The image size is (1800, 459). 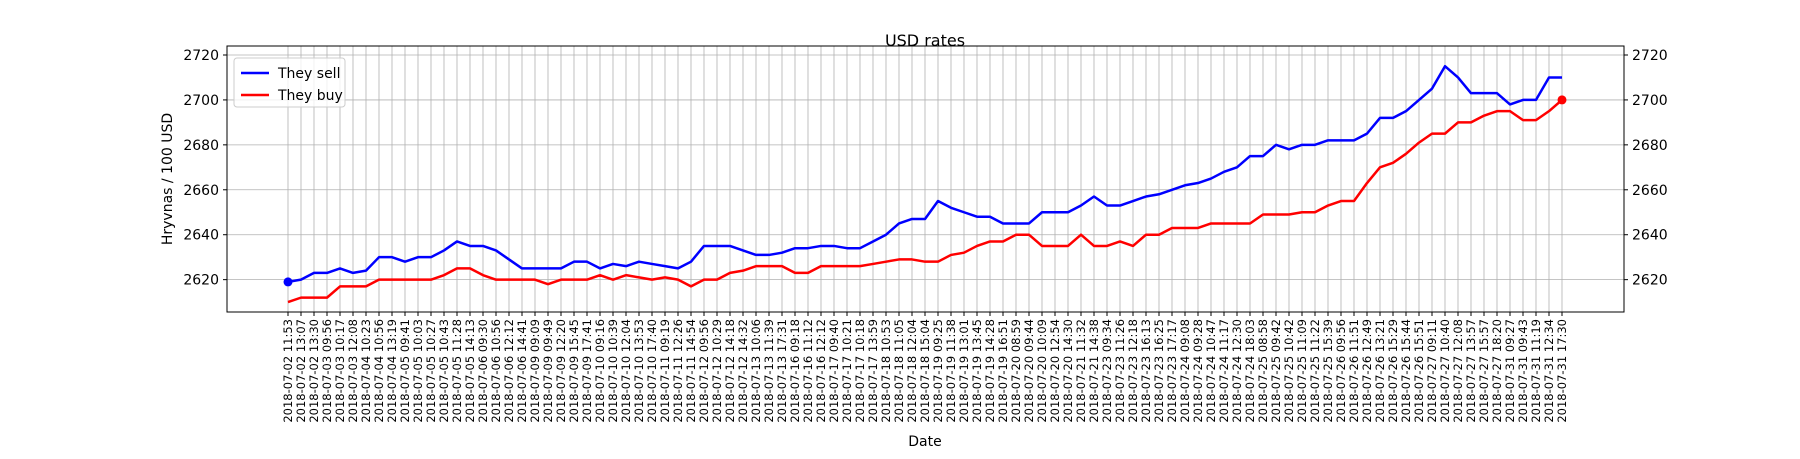 I want to click on x-tick-label: 2018-07-21 14:38, so click(x=1094, y=371).